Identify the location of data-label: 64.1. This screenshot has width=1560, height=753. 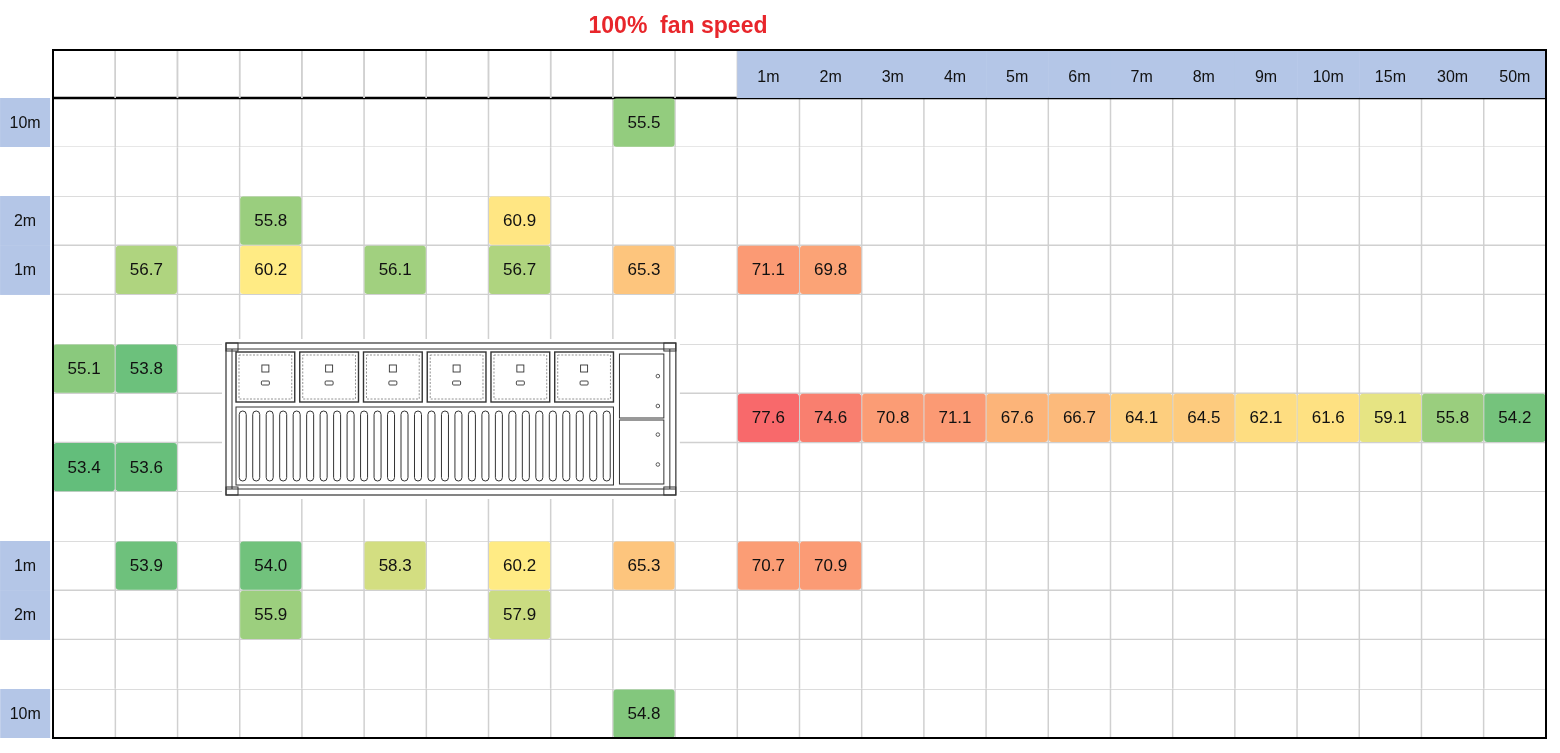
(1142, 418).